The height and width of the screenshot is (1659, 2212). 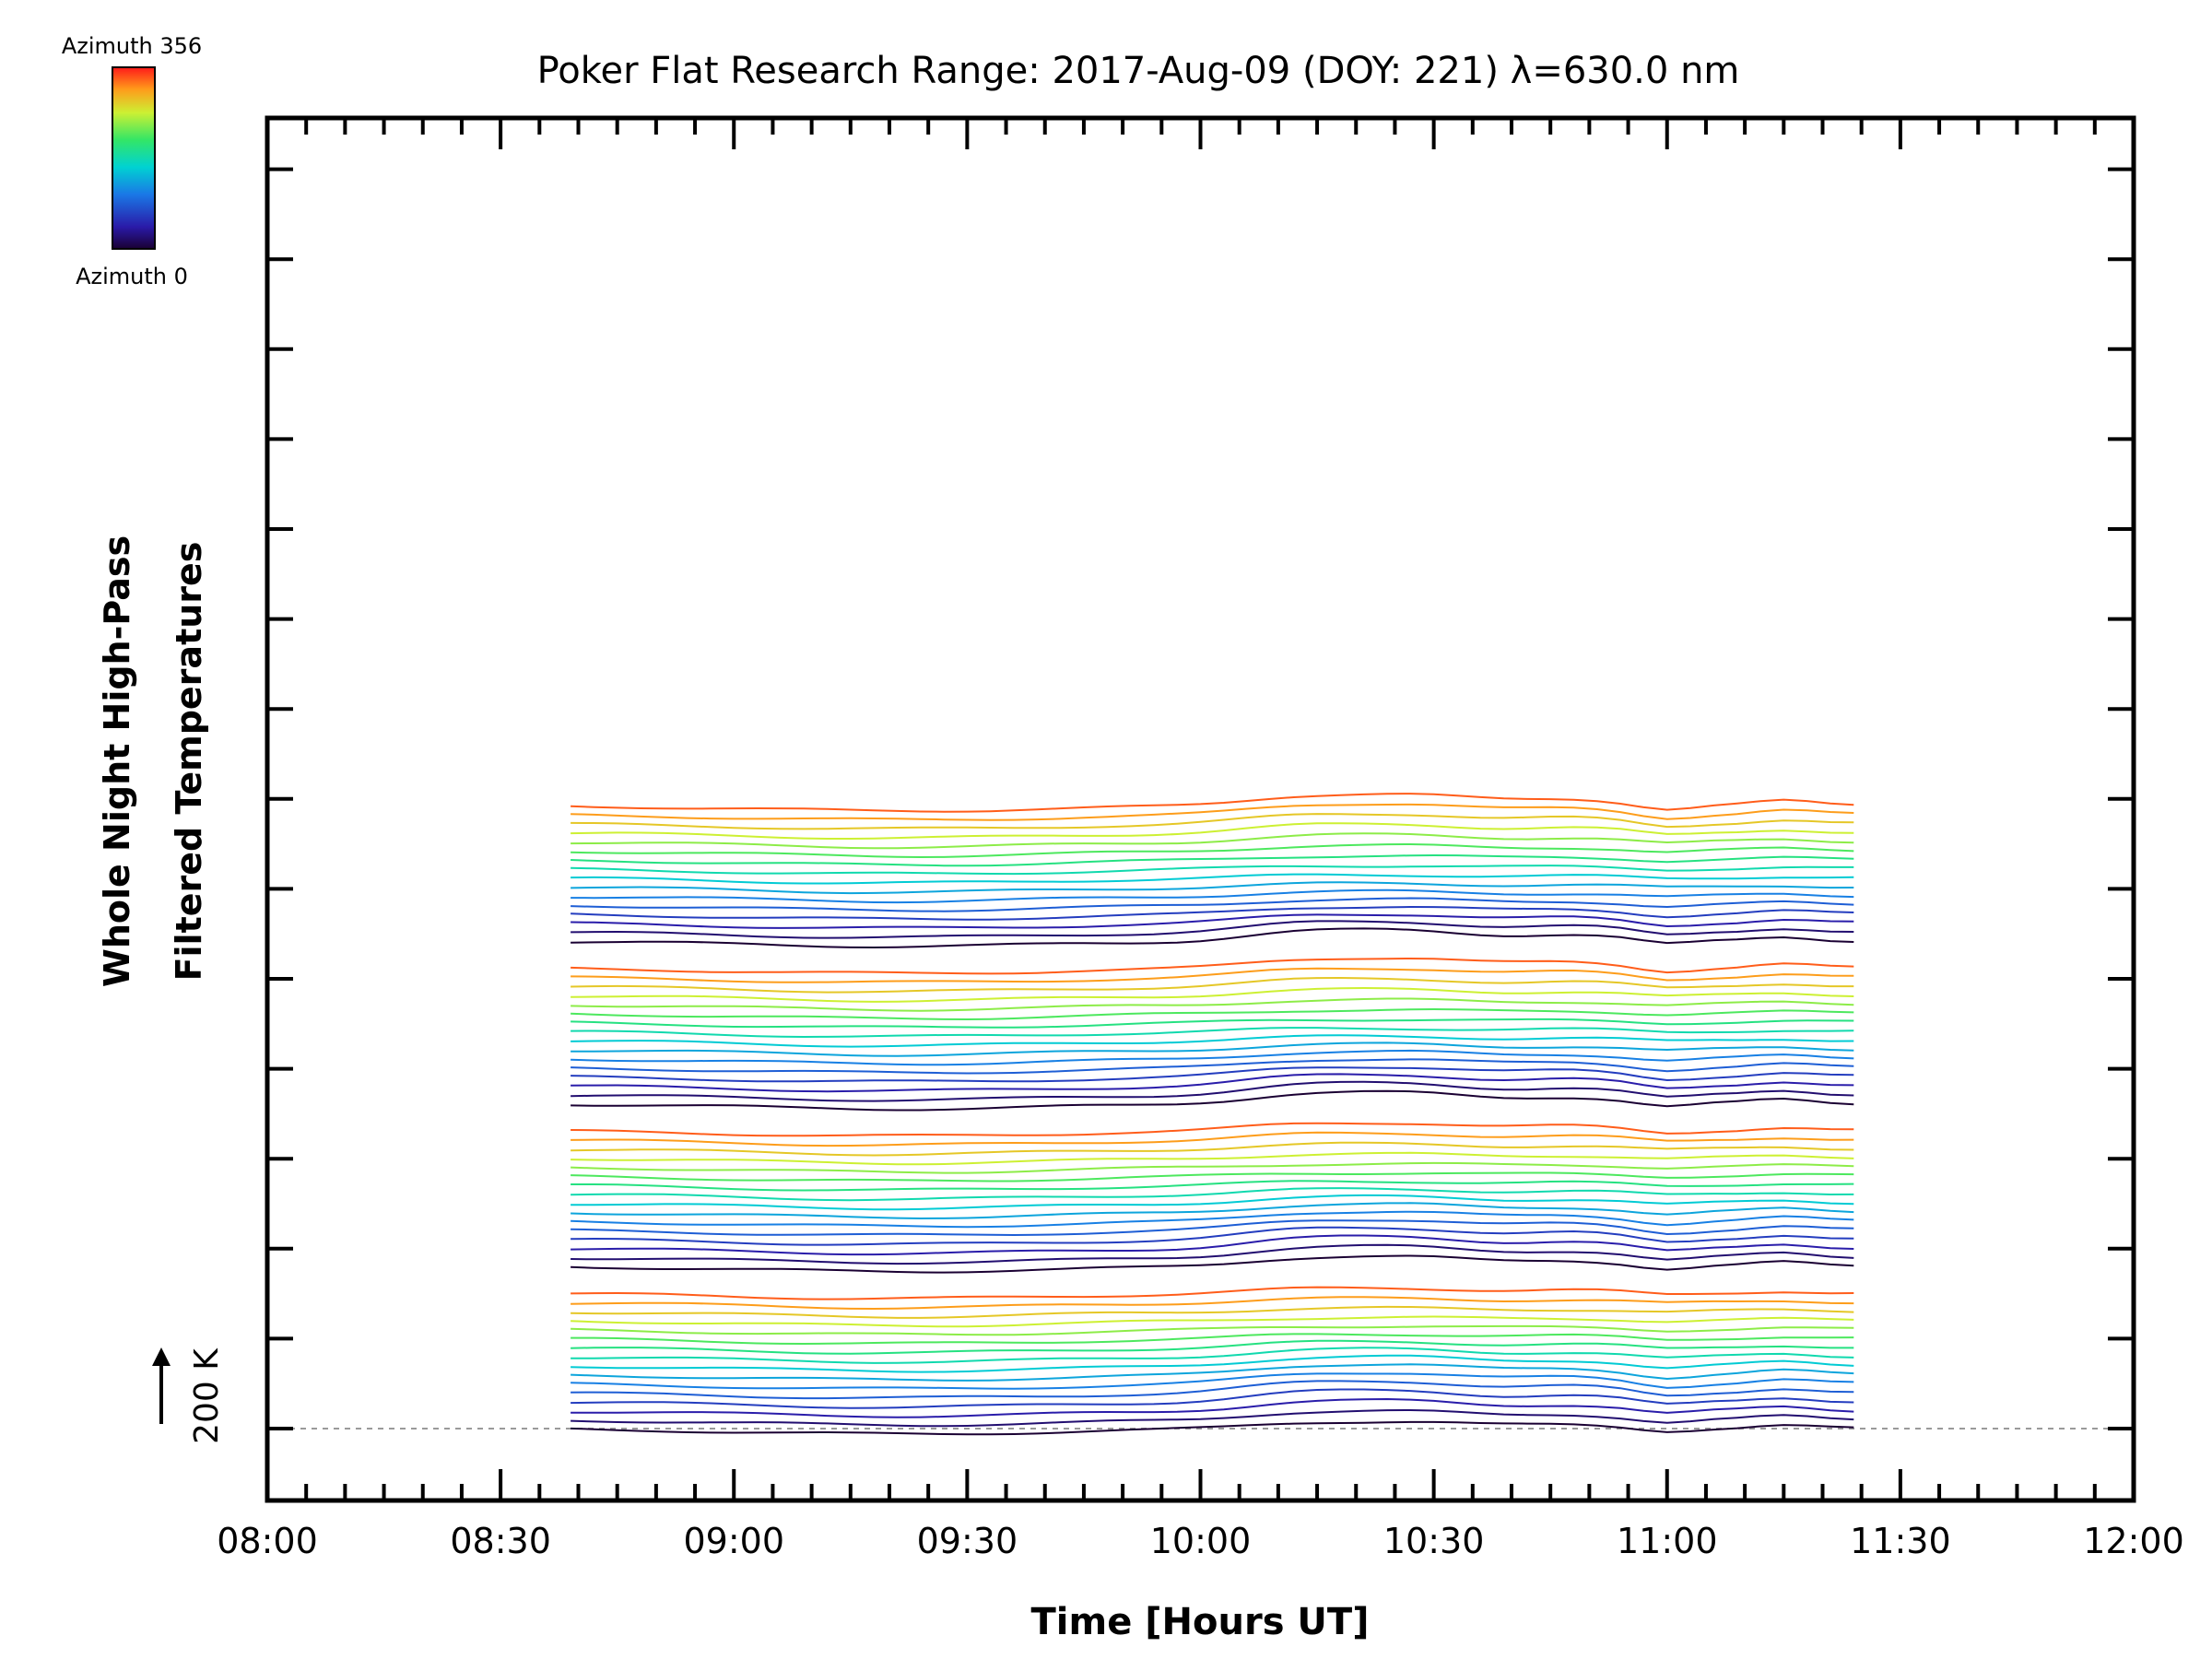 I want to click on x-tick-label: 08:00, so click(x=267, y=1541).